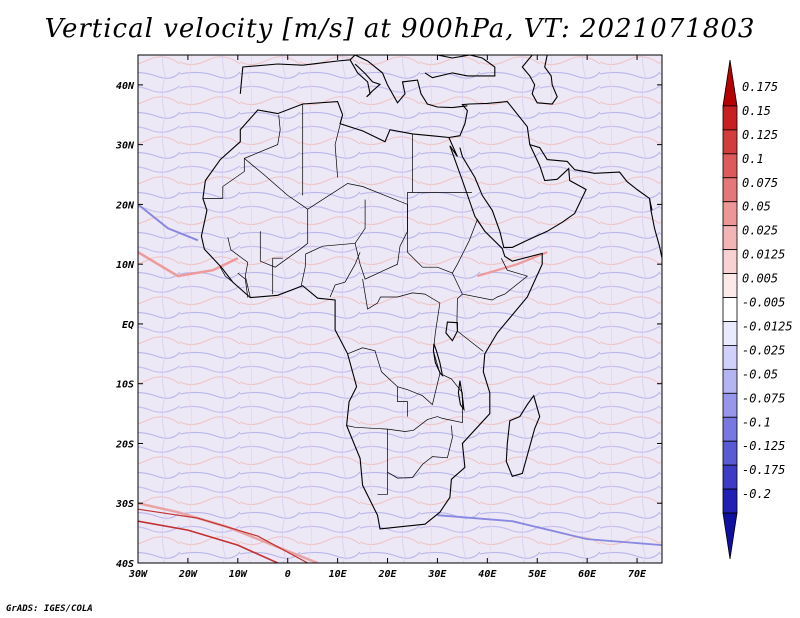  Describe the element at coordinates (365, 78) in the screenshot. I see `coast-italy` at that location.